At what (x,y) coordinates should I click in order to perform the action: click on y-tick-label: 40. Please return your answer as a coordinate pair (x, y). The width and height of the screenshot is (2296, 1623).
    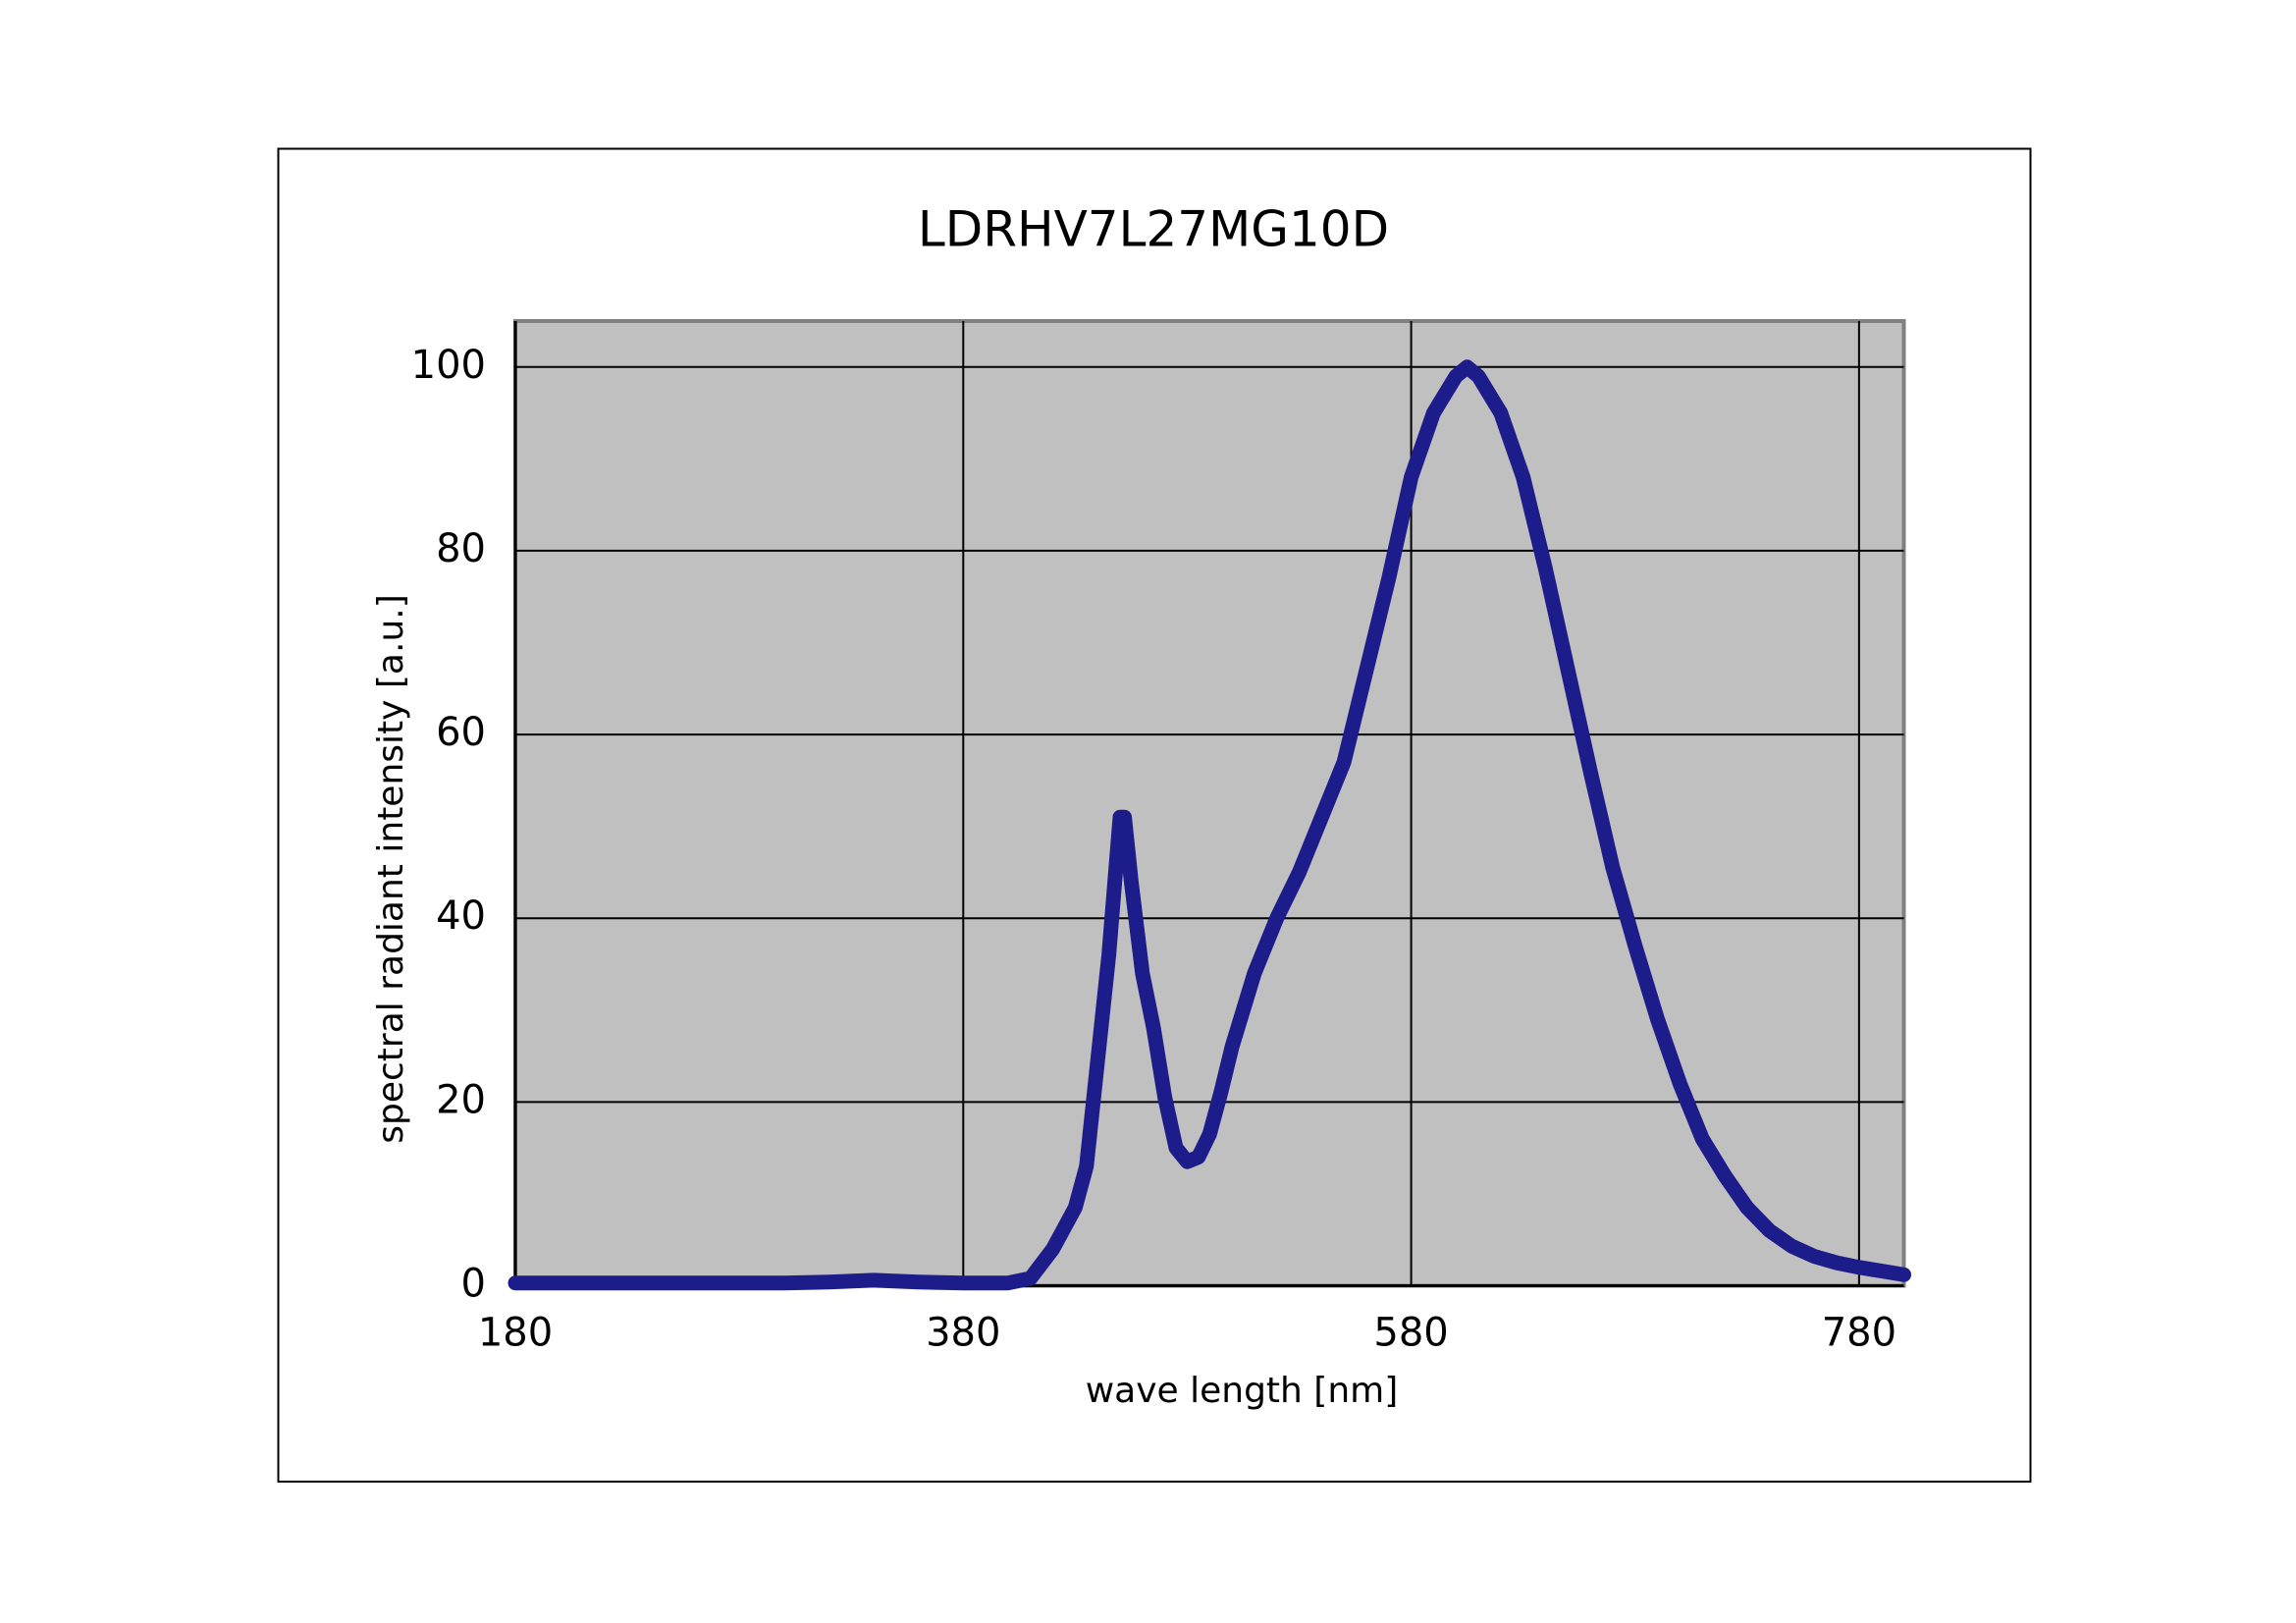
    Looking at the image, I should click on (461, 916).